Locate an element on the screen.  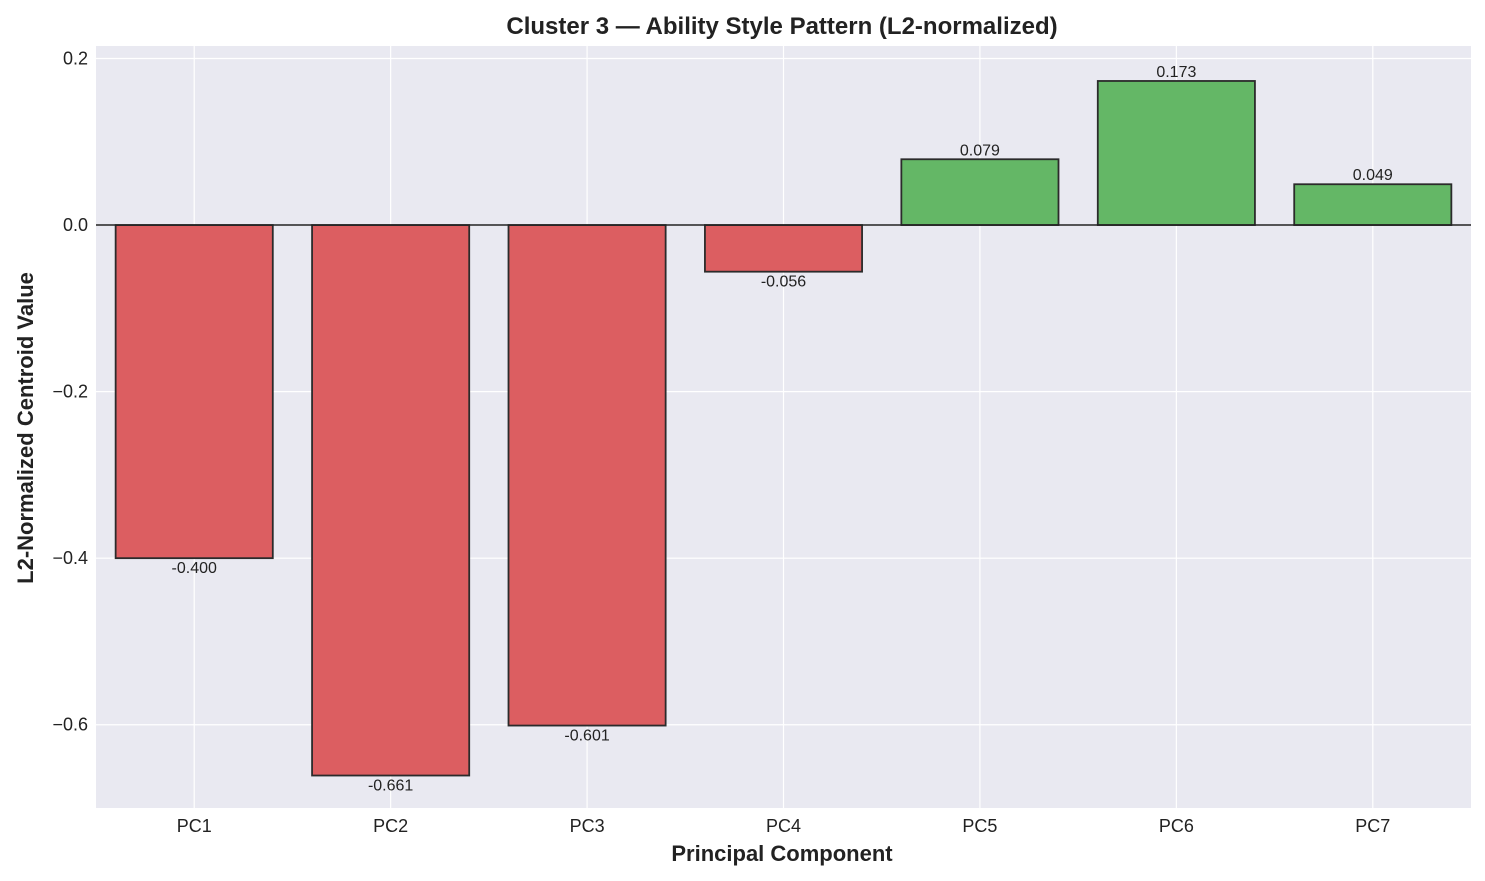
data-label-pc2: -0.661 is located at coordinates (390, 786).